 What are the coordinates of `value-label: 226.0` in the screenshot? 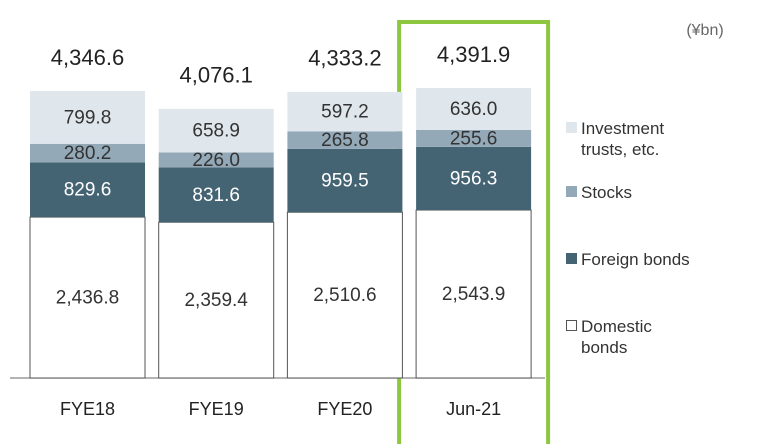 It's located at (216, 160).